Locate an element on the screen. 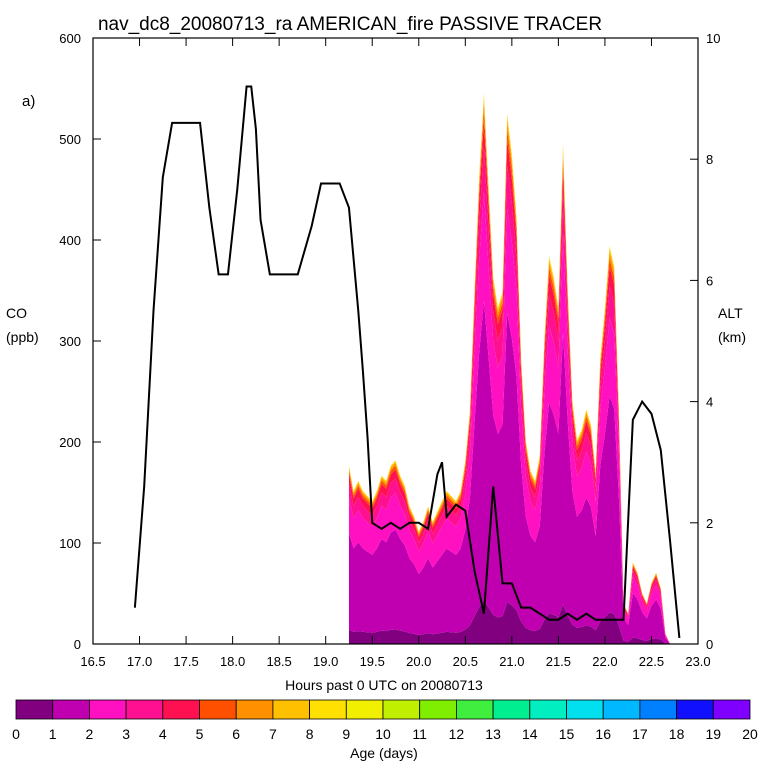  y-axis-right-ticks: 0 2 4 6 8 10 is located at coordinates (705, 341).